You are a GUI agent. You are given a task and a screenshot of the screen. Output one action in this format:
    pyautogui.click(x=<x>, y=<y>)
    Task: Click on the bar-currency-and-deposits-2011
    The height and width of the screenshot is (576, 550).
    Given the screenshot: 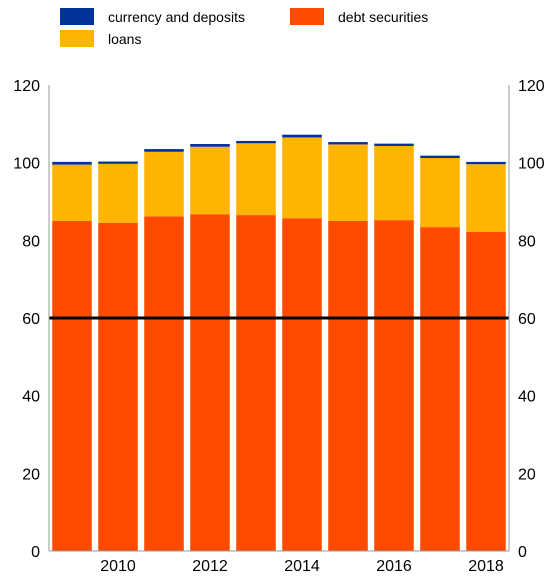 What is the action you would take?
    pyautogui.click(x=164, y=150)
    